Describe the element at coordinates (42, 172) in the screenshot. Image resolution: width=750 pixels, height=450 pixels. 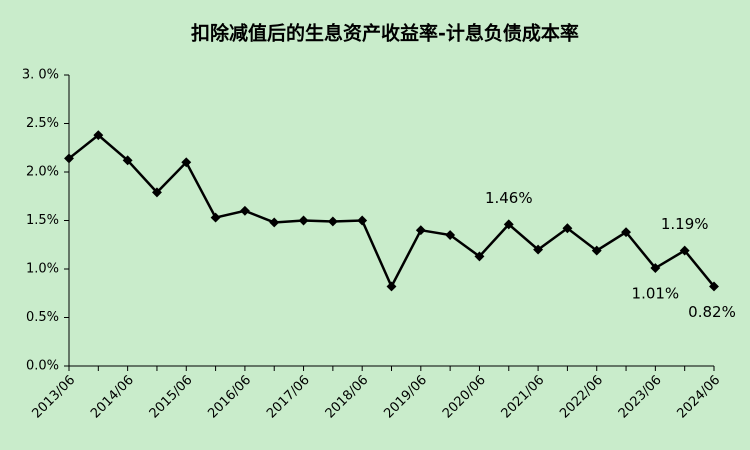
I see `y-tick-label: 2.0%` at that location.